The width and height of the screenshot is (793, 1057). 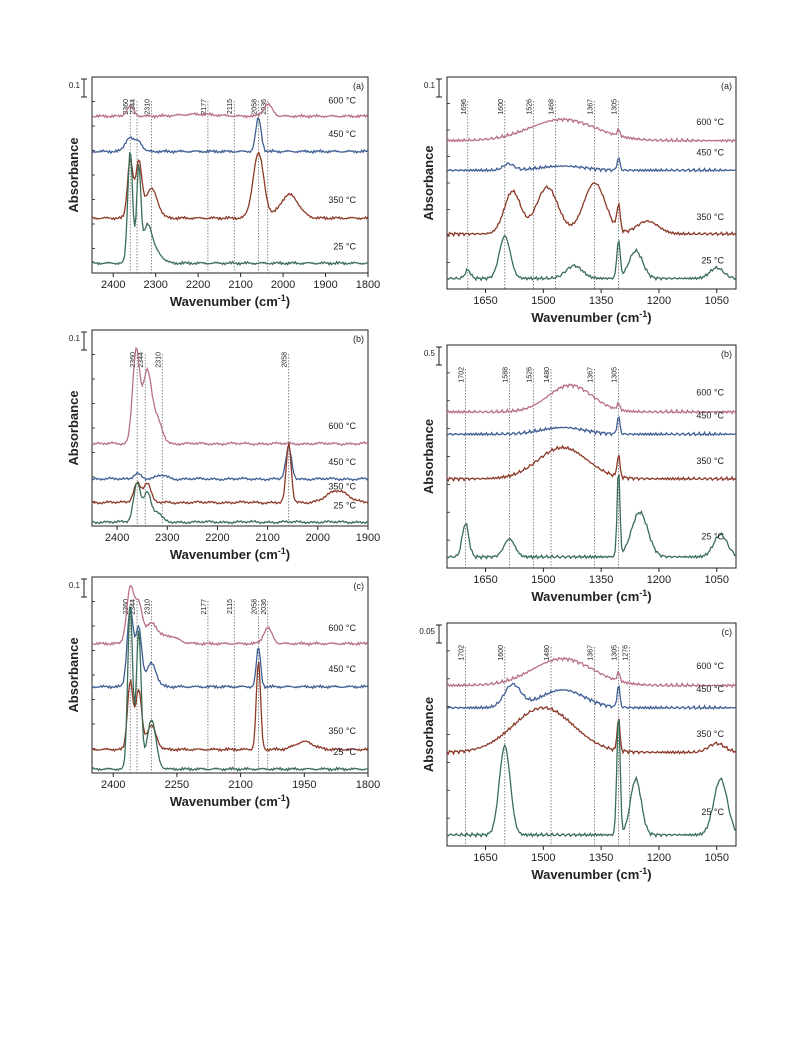 What do you see at coordinates (529, 107) in the screenshot?
I see `peak-marker-label: 1526` at bounding box center [529, 107].